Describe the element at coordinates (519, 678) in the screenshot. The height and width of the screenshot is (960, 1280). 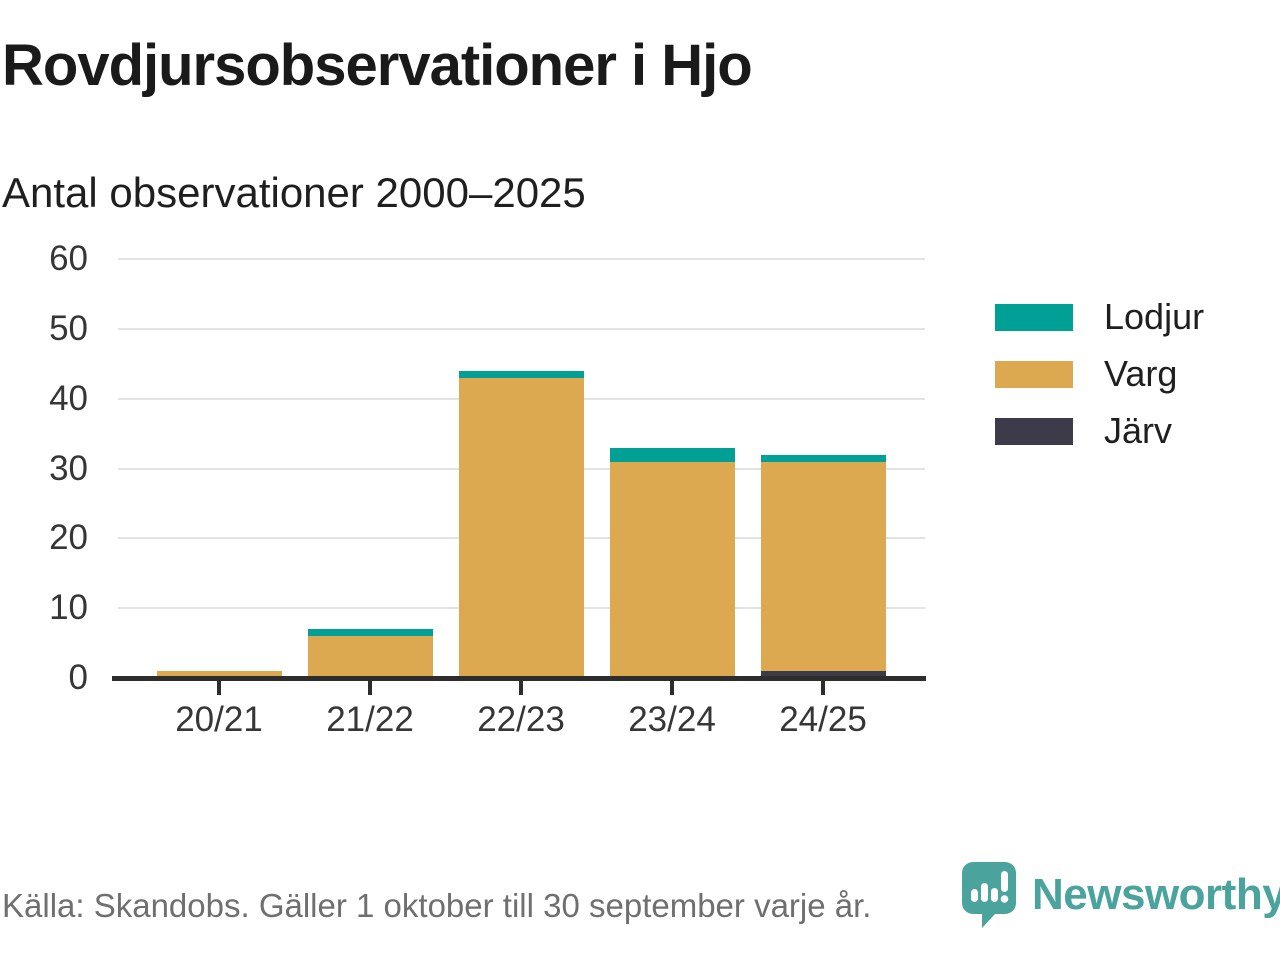
I see `x-axis-line` at that location.